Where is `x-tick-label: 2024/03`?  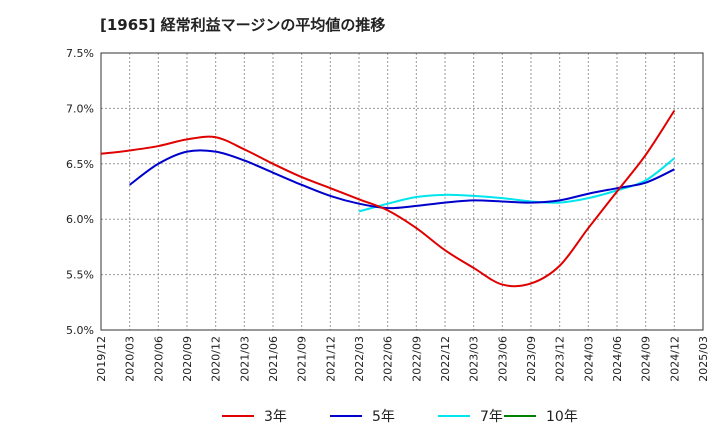 x-tick-label: 2024/03 is located at coordinates (588, 359).